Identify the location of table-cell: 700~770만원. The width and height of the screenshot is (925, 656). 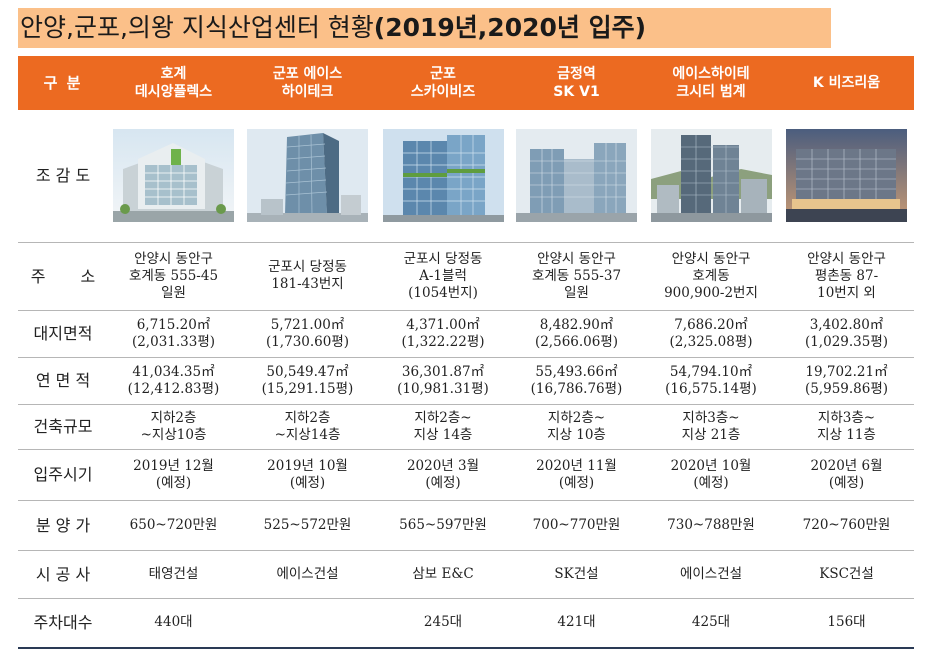
(576, 525).